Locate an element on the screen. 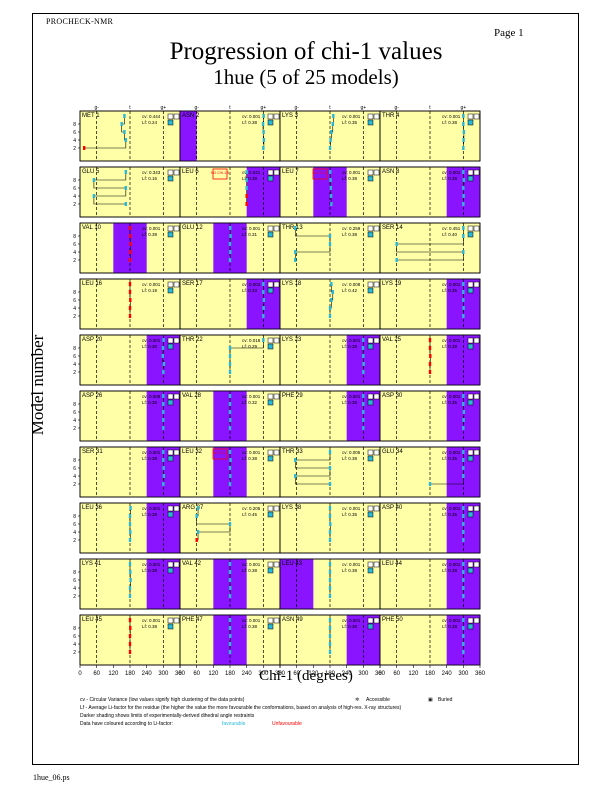  lf-value: Lf: 0.36 is located at coordinates (350, 626).